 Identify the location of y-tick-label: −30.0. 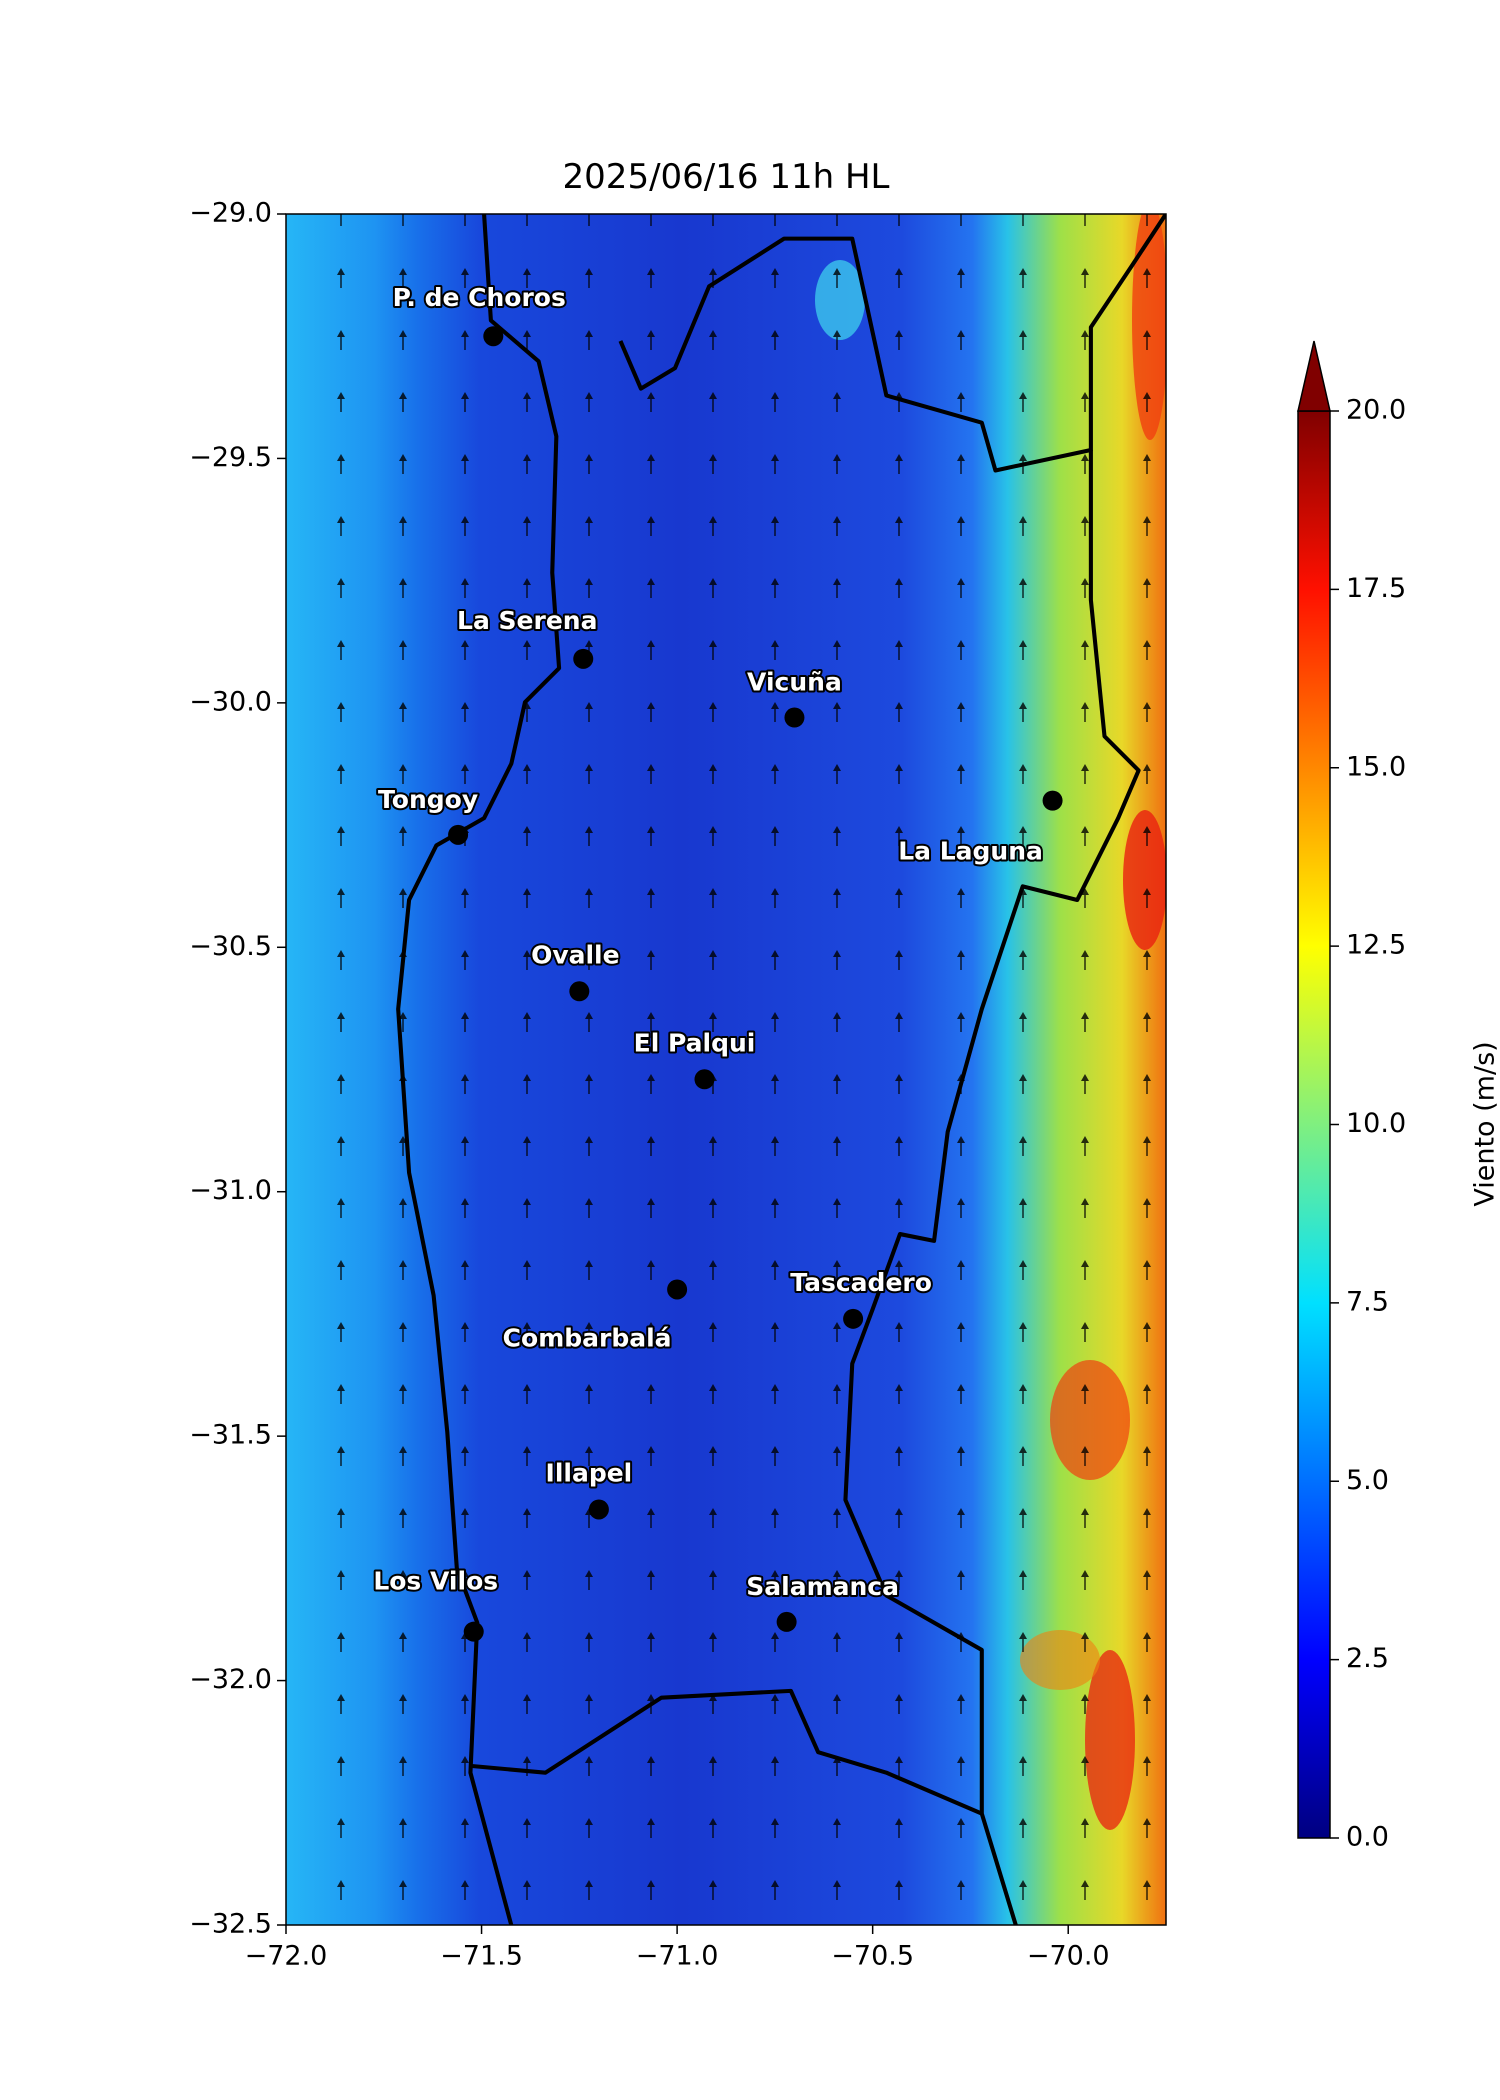
(230, 701).